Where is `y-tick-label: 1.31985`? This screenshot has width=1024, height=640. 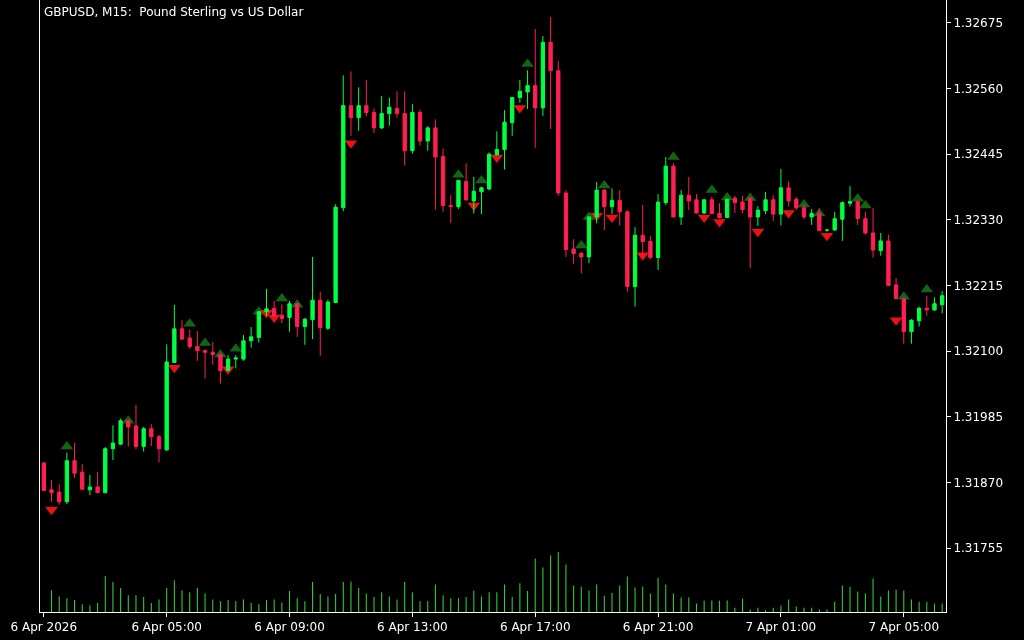
y-tick-label: 1.31985 is located at coordinates (978, 416).